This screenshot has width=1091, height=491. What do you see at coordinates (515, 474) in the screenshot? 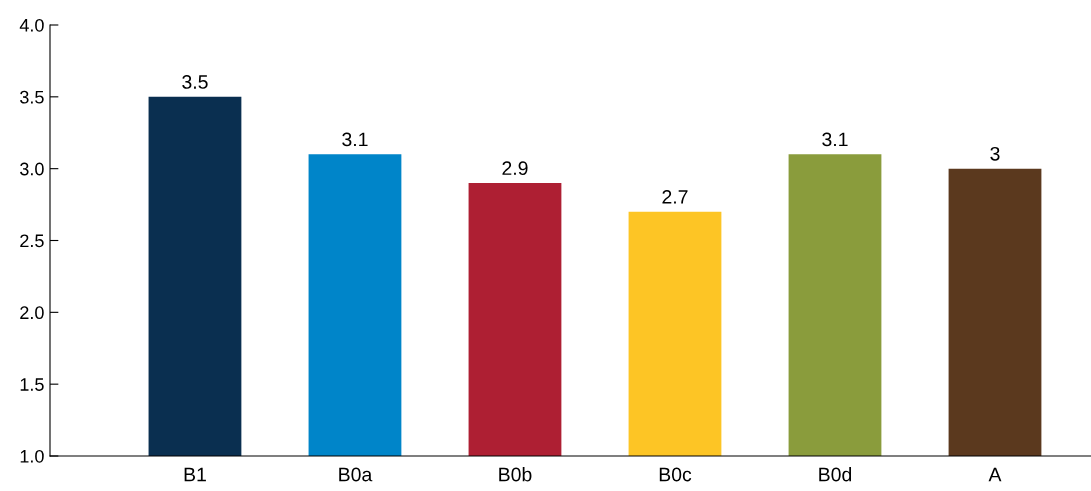
I see `x-tick-label: B0b` at bounding box center [515, 474].